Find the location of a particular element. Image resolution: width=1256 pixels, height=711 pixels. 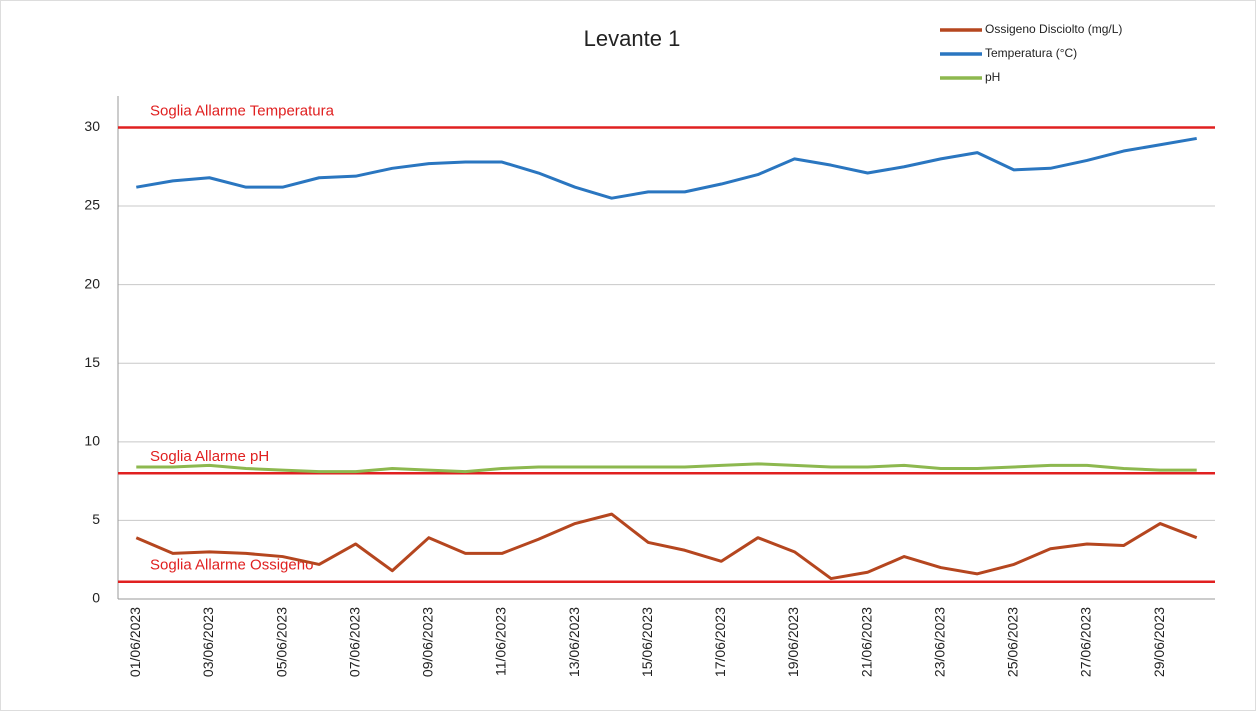

x-tick-label: 03/06/2023 is located at coordinates (208, 642).